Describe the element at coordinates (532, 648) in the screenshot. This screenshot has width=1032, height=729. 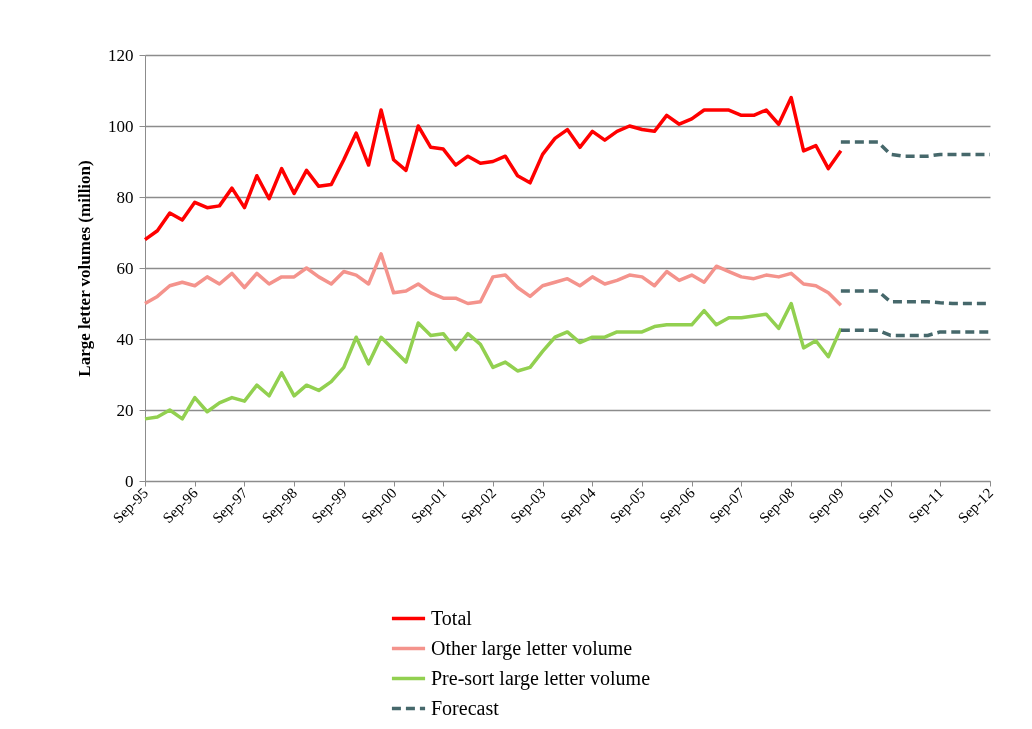
I see `legend-label: Other large letter volume` at that location.